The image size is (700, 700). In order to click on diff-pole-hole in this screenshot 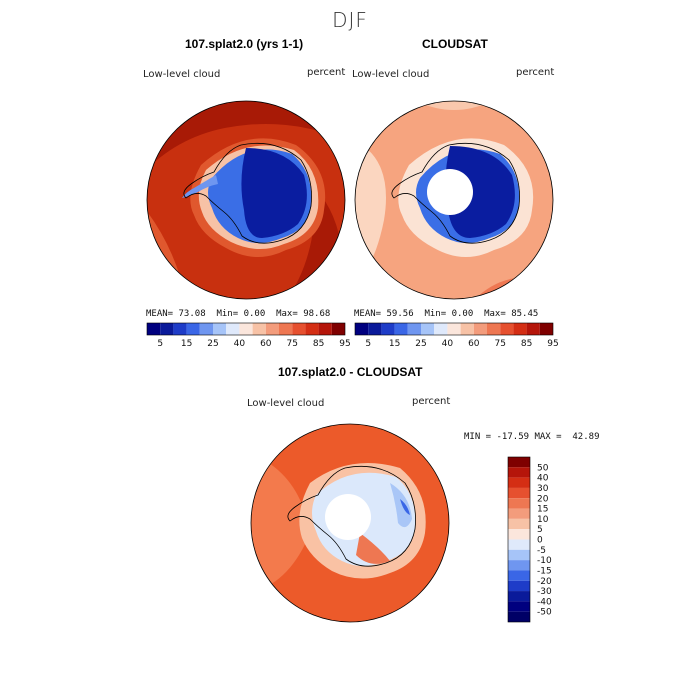, I will do `click(348, 517)`.